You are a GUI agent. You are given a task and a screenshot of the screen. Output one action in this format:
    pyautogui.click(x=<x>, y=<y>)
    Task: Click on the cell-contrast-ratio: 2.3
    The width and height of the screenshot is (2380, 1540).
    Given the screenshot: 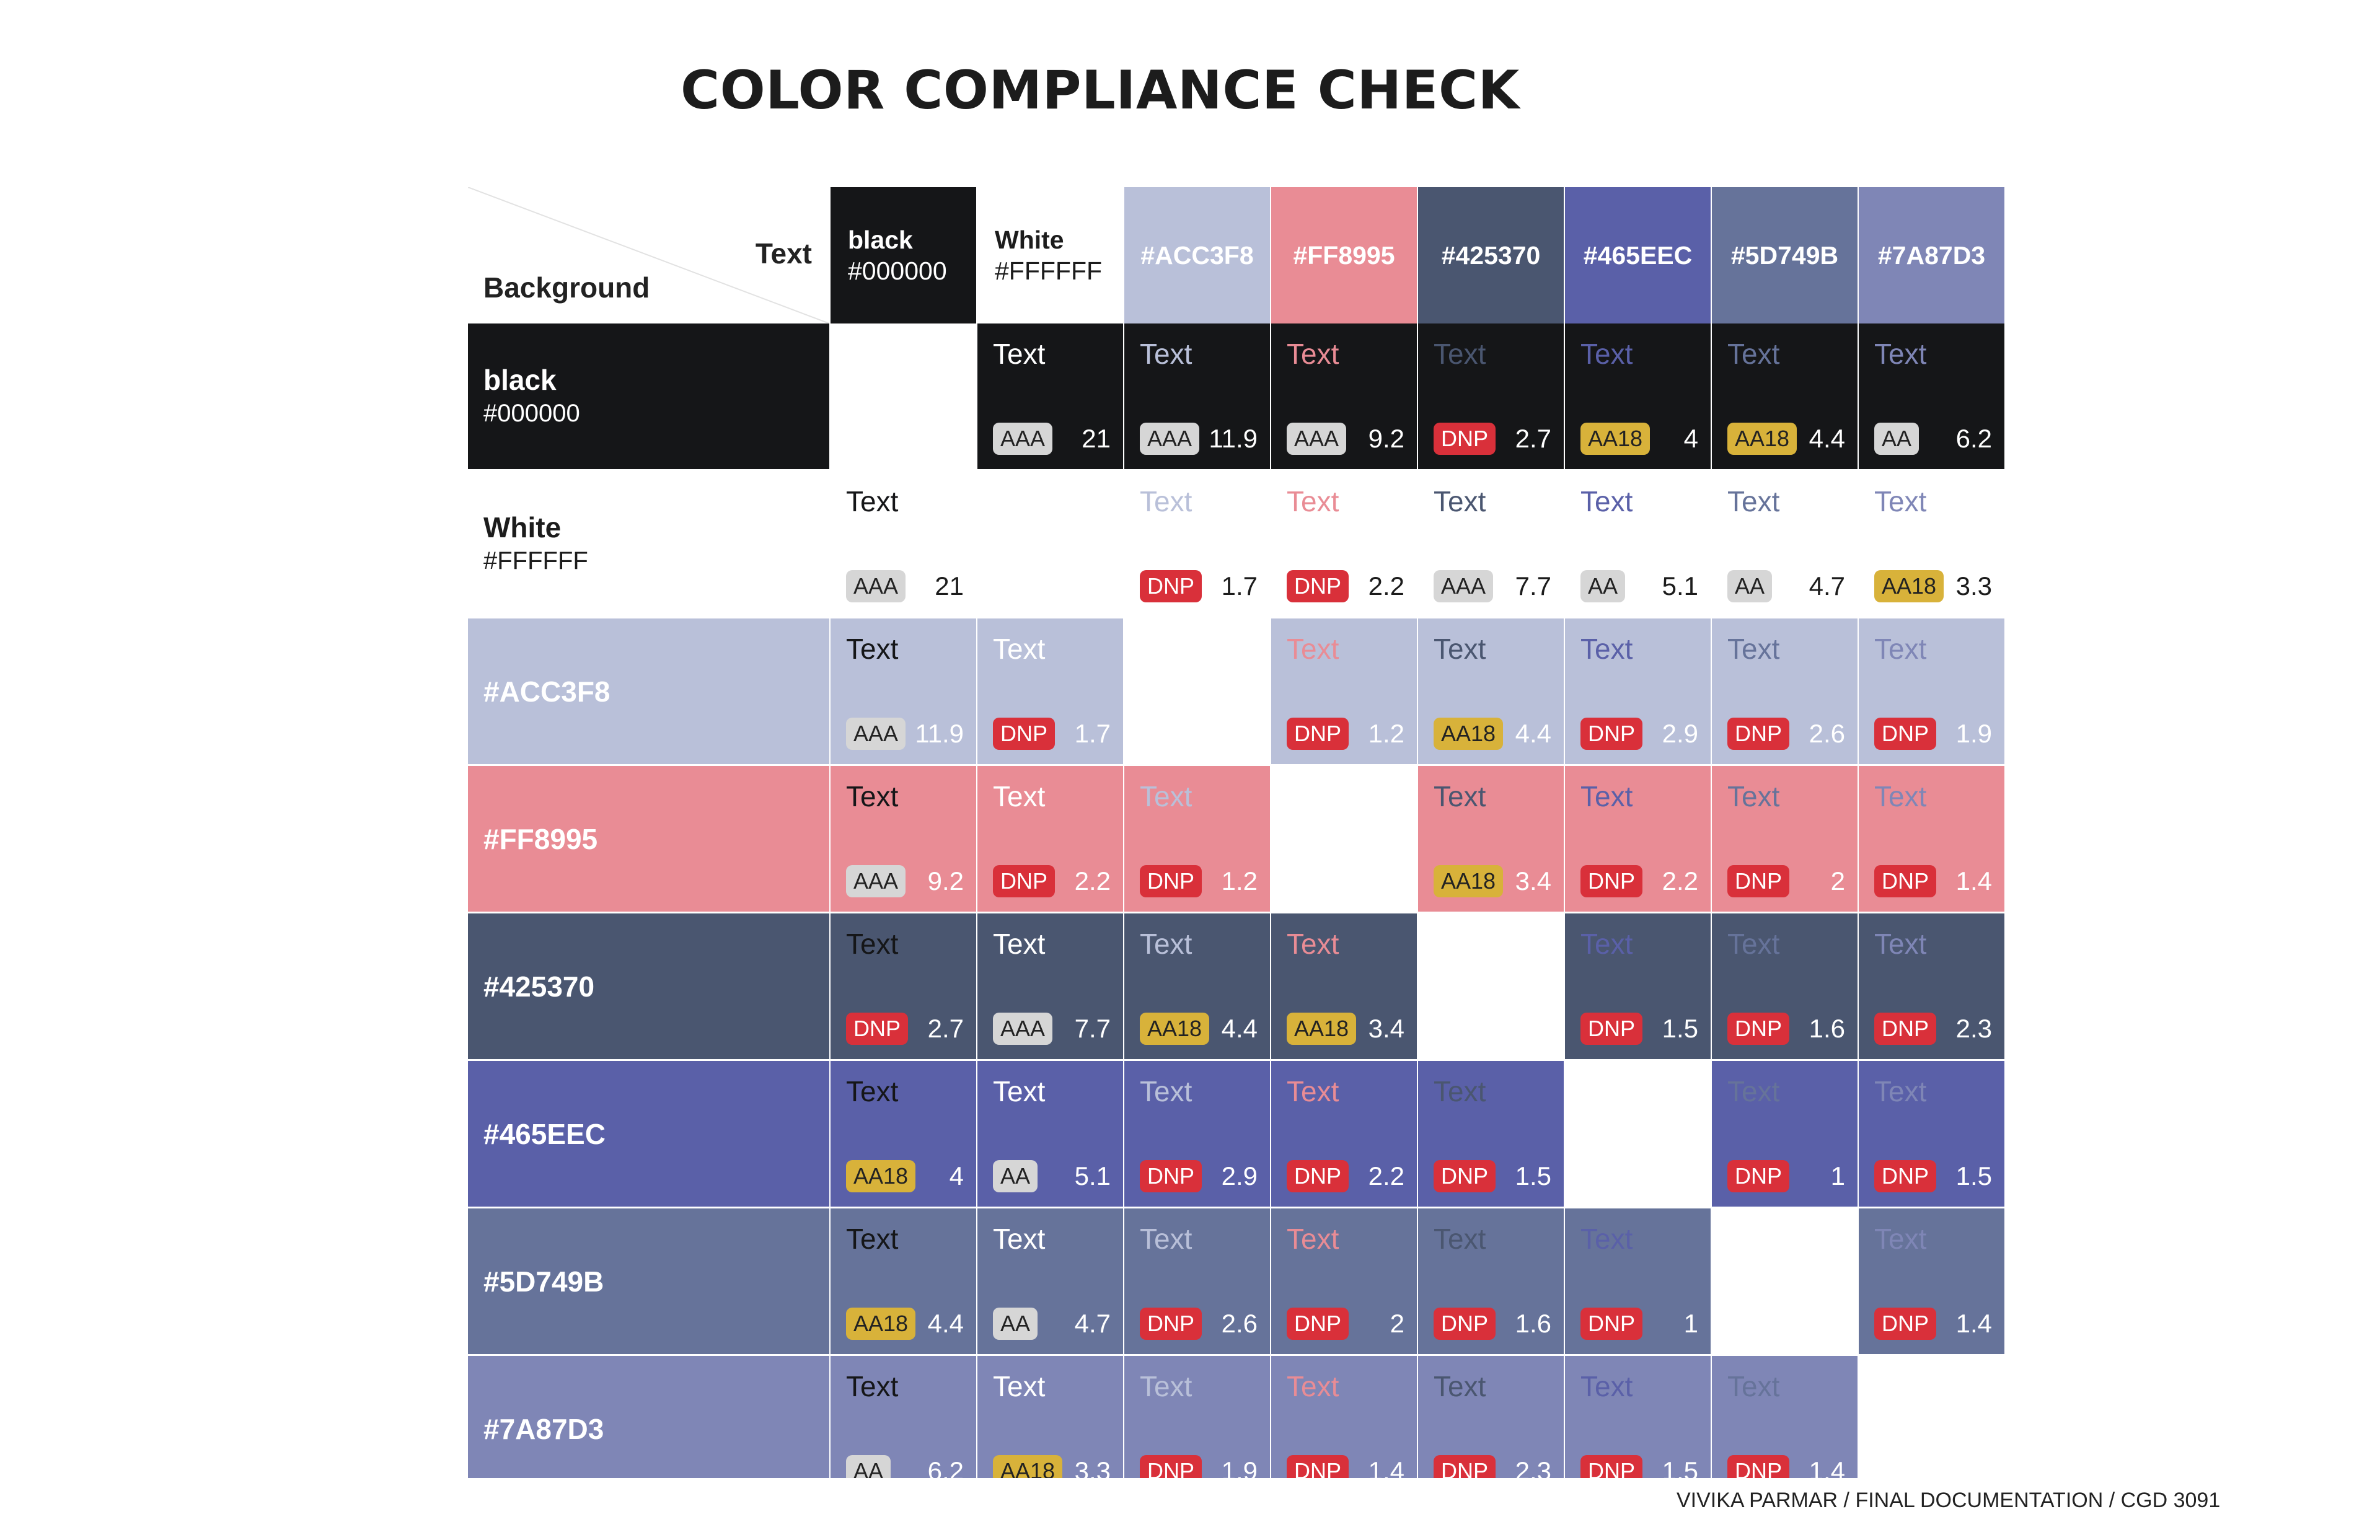 What is the action you would take?
    pyautogui.click(x=1533, y=1467)
    